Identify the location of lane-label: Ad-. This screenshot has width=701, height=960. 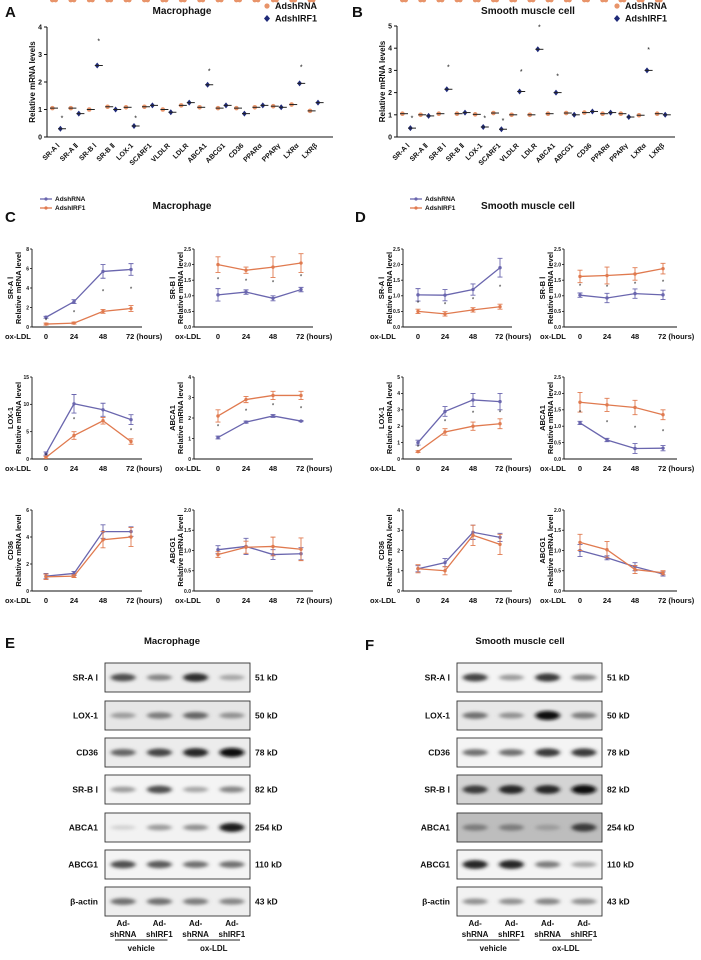
(123, 923).